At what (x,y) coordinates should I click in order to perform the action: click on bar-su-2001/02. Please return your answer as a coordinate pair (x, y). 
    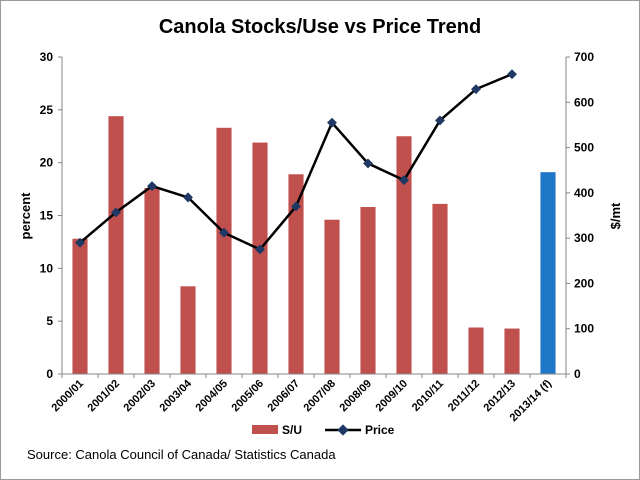
    Looking at the image, I should click on (116, 245).